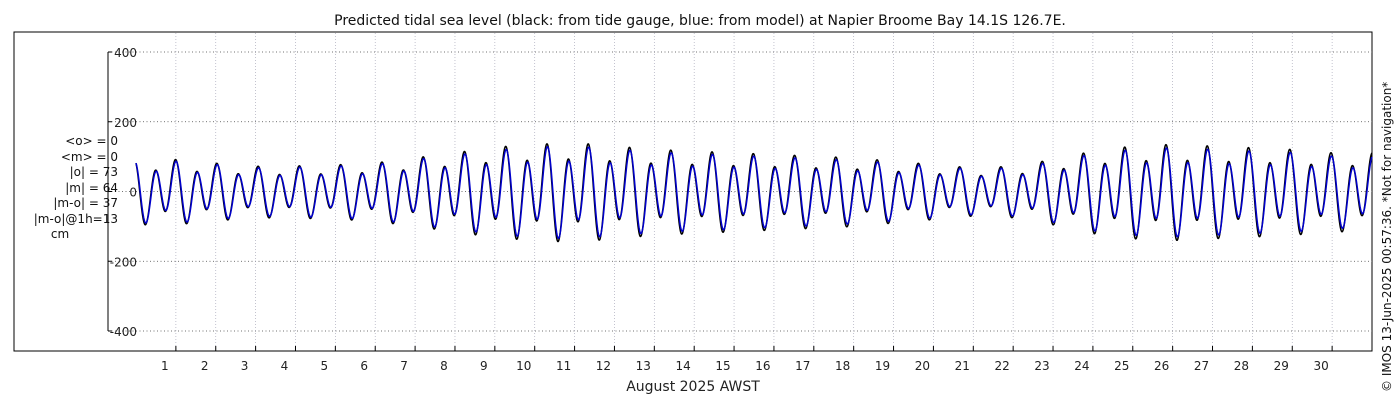 The width and height of the screenshot is (1400, 400). Describe the element at coordinates (1121, 366) in the screenshot. I see `x-tick-label: 25` at that location.